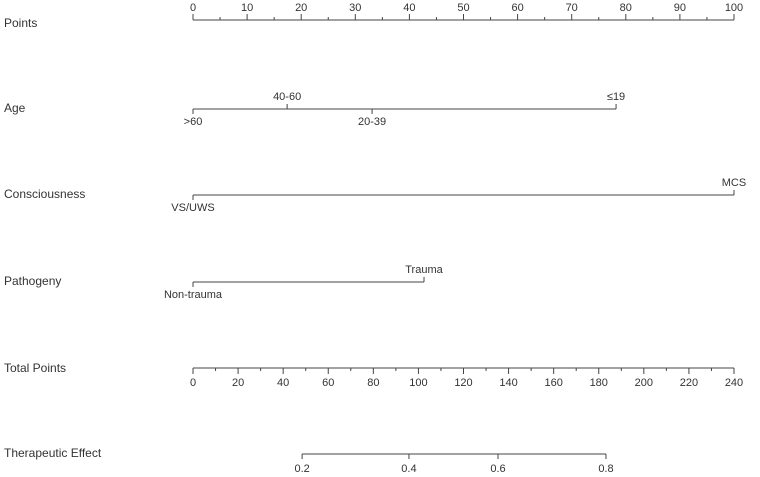 The height and width of the screenshot is (477, 760). Describe the element at coordinates (734, 183) in the screenshot. I see `level-label: MCS` at that location.